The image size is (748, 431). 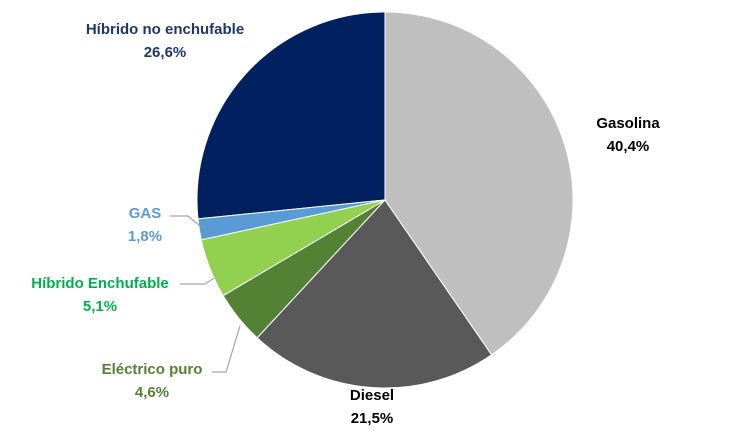 I want to click on value-label: 26,6%, so click(x=165, y=52).